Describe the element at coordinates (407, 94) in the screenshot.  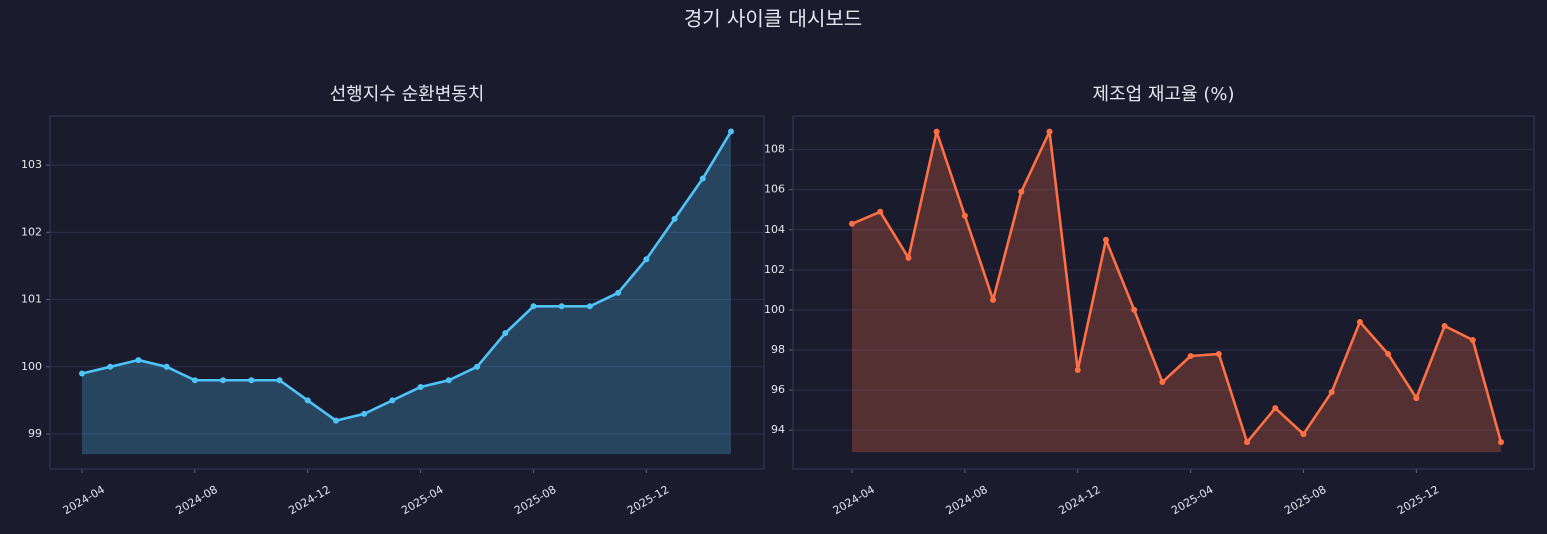
I see `chart-title: 선행지수 순환변동치` at that location.